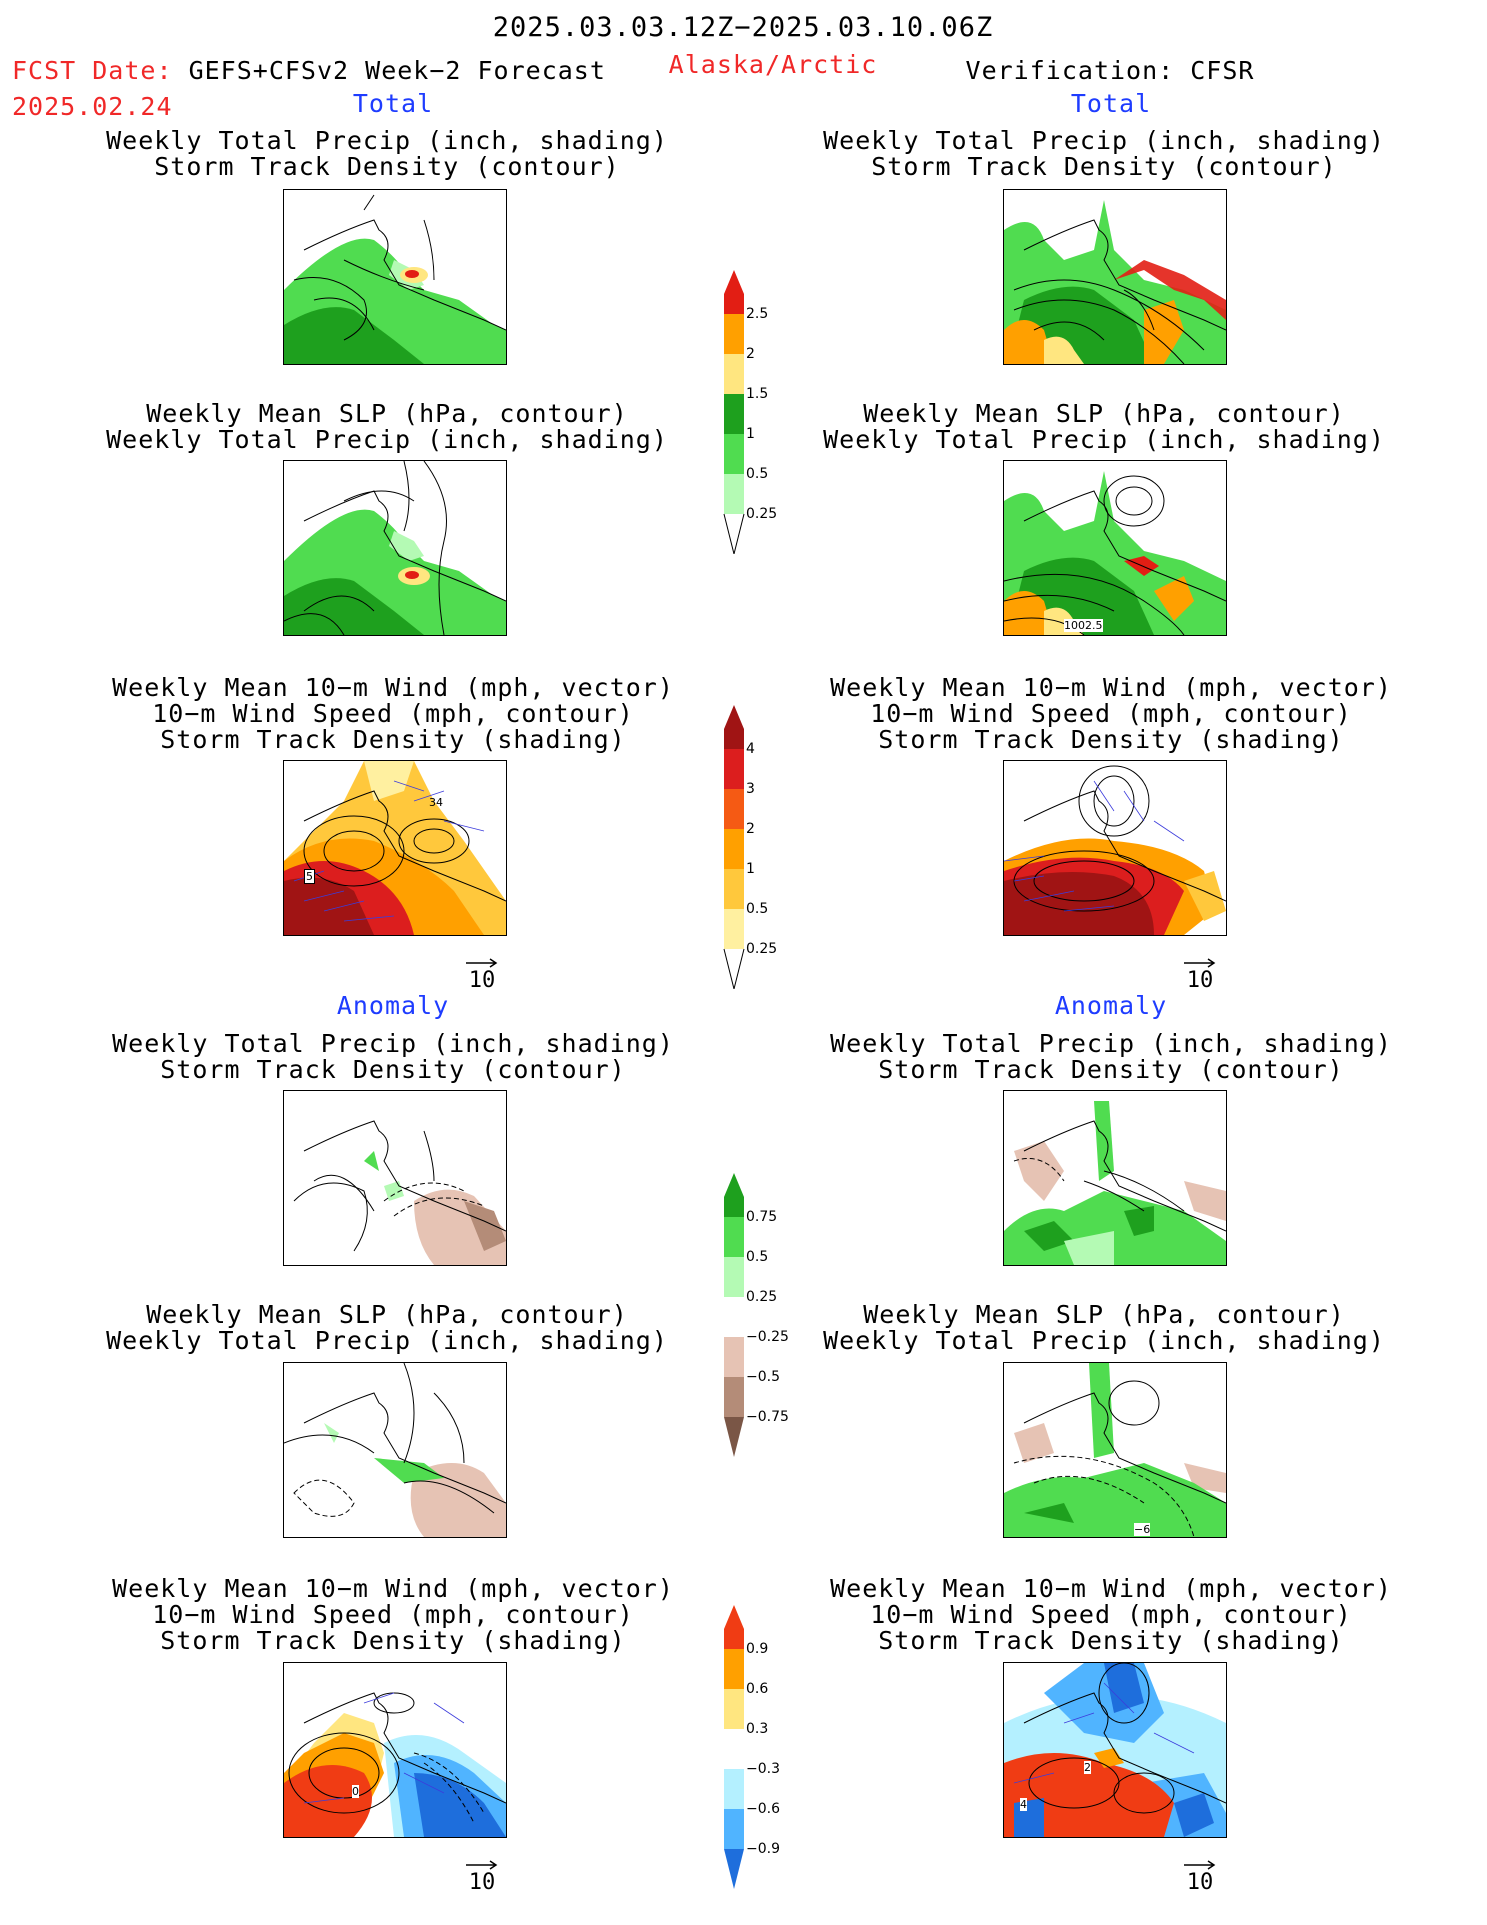 This screenshot has width=1487, height=1925. I want to click on vector-ref-total-cfsr: 10, so click(1200, 975).